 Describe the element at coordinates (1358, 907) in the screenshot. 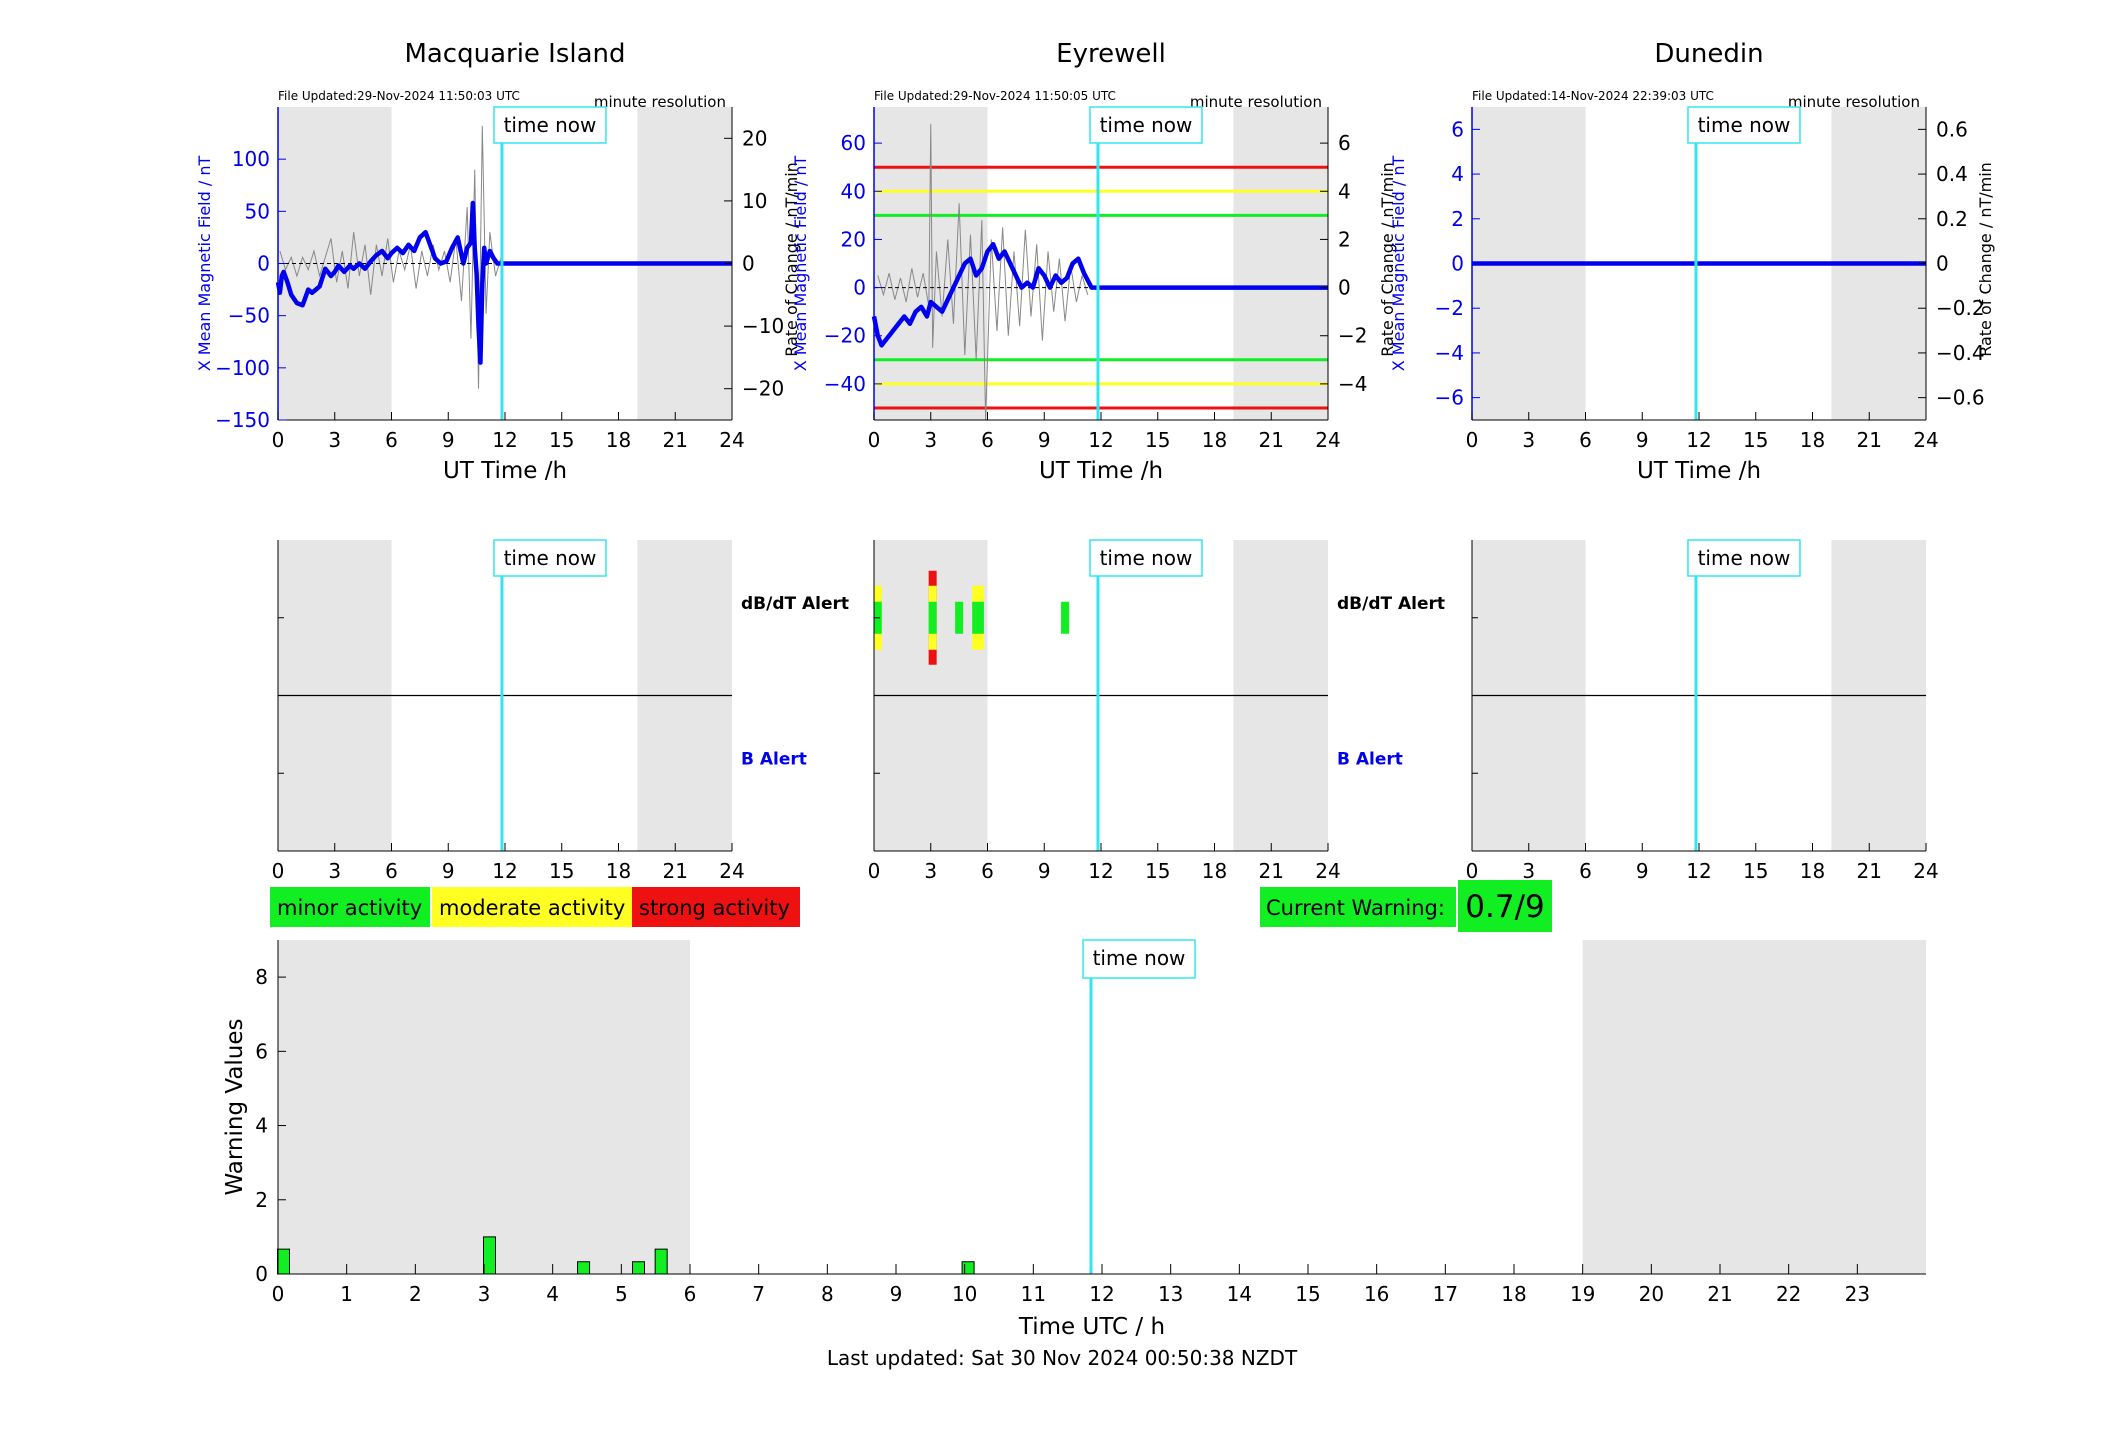

I see `current-warning-box` at that location.